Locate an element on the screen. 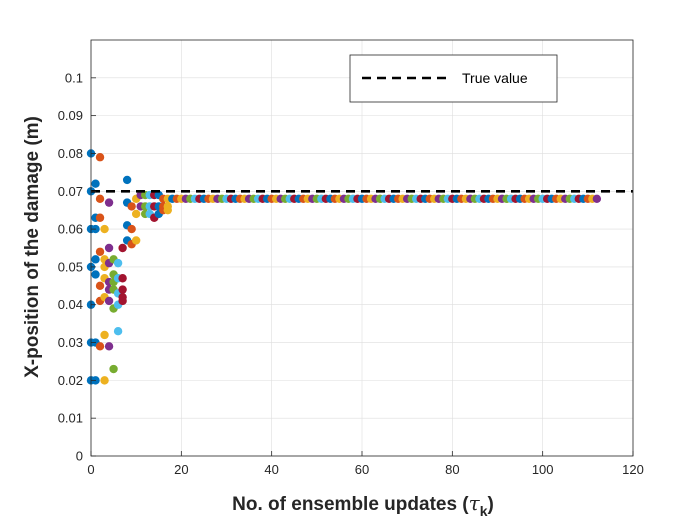 This screenshot has width=700, height=525. y-tick-label: 0.09 is located at coordinates (70, 115).